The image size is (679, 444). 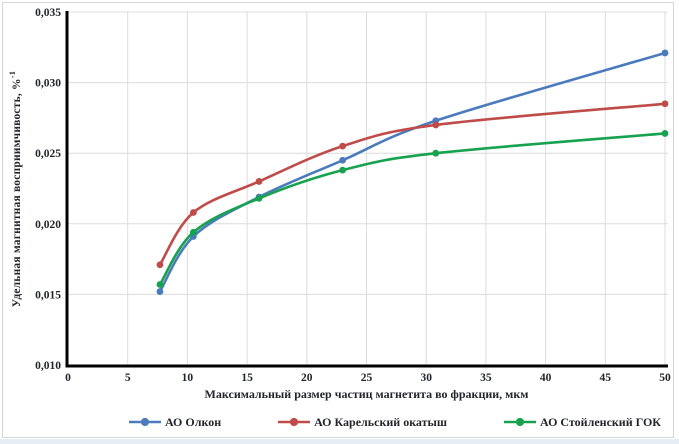 What do you see at coordinates (606, 378) in the screenshot?
I see `svg-text: 45` at bounding box center [606, 378].